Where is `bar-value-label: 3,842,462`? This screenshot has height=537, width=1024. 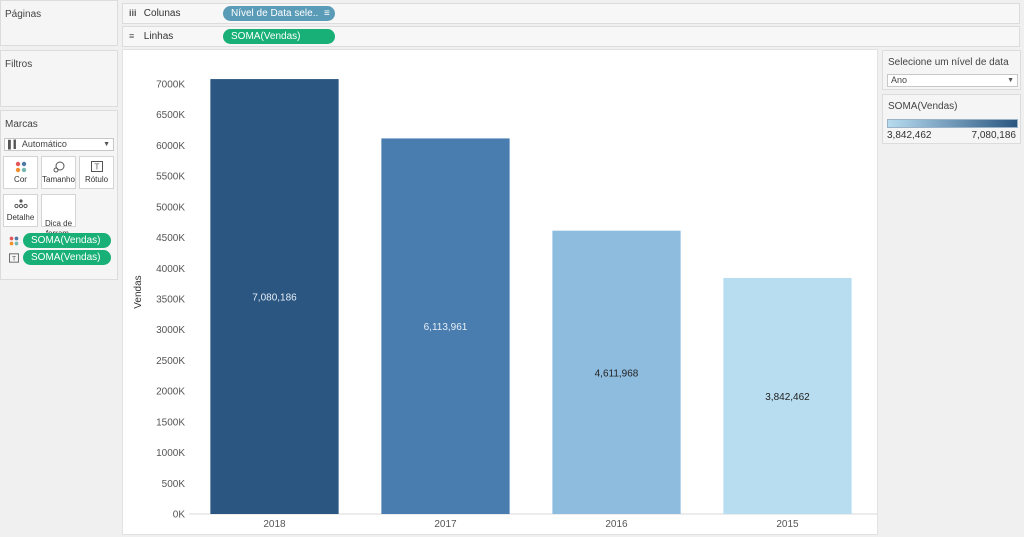
bar-value-label: 3,842,462 is located at coordinates (787, 397).